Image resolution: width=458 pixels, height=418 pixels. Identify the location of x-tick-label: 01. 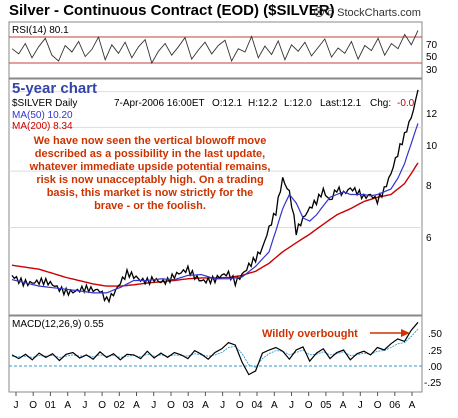
(51, 405).